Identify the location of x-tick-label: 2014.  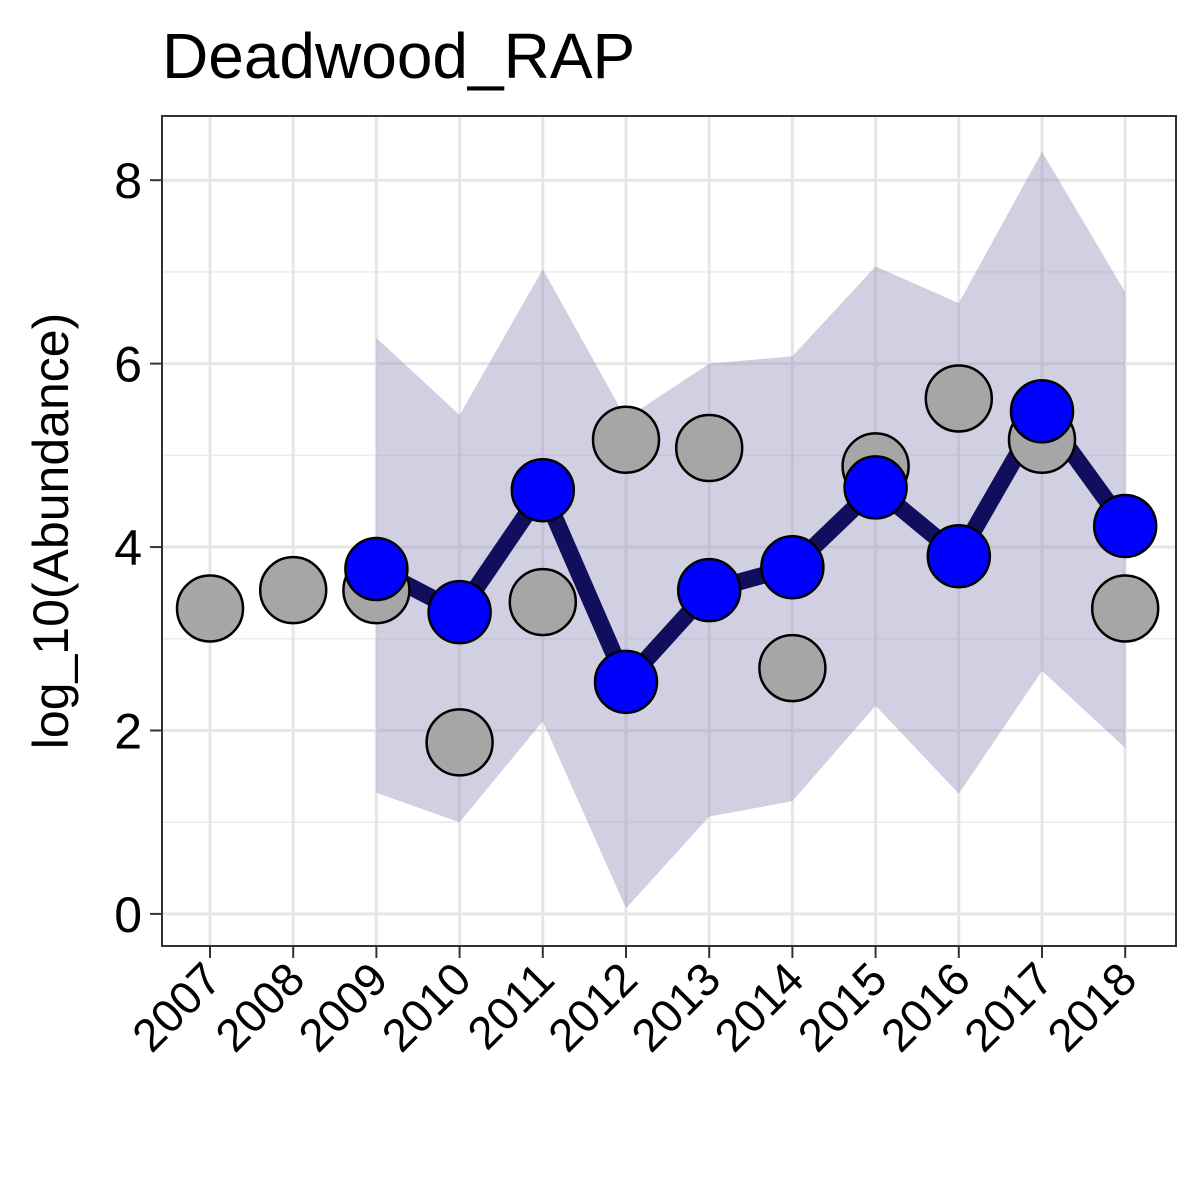
(758, 1006).